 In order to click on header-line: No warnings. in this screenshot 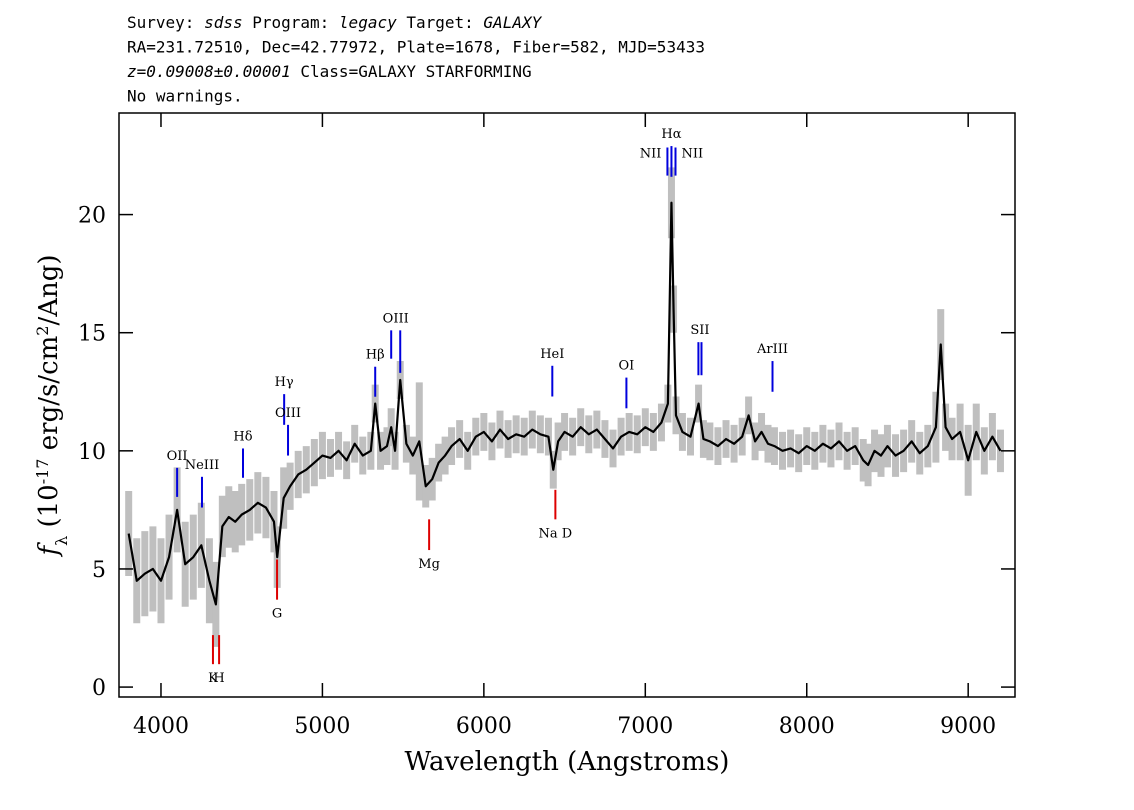, I will do `click(185, 96)`.